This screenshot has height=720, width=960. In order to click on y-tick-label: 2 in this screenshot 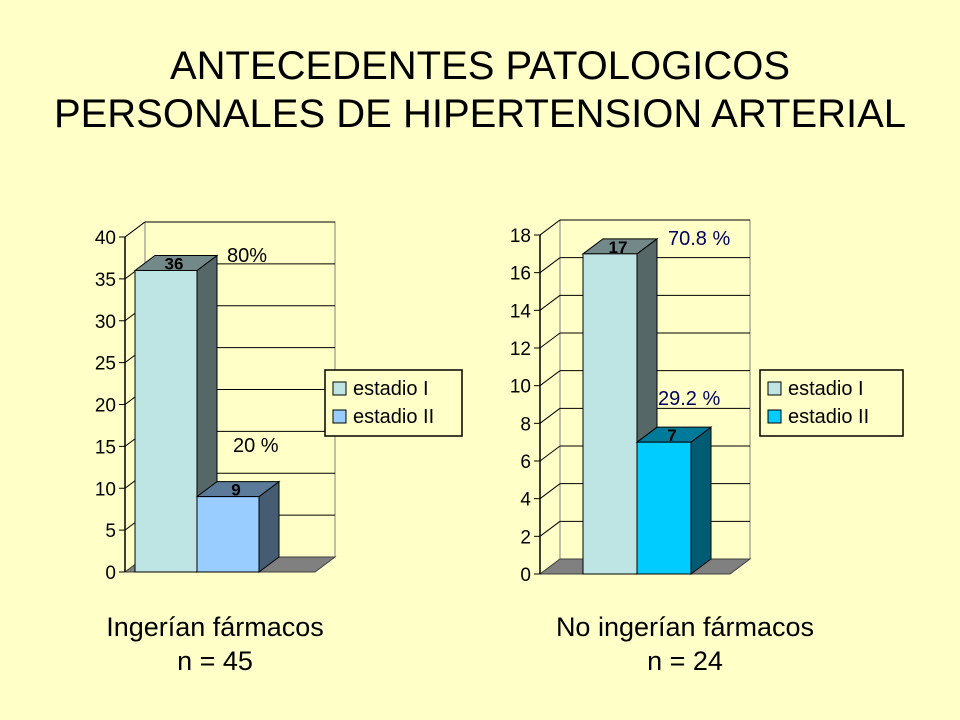, I will do `click(525, 537)`.